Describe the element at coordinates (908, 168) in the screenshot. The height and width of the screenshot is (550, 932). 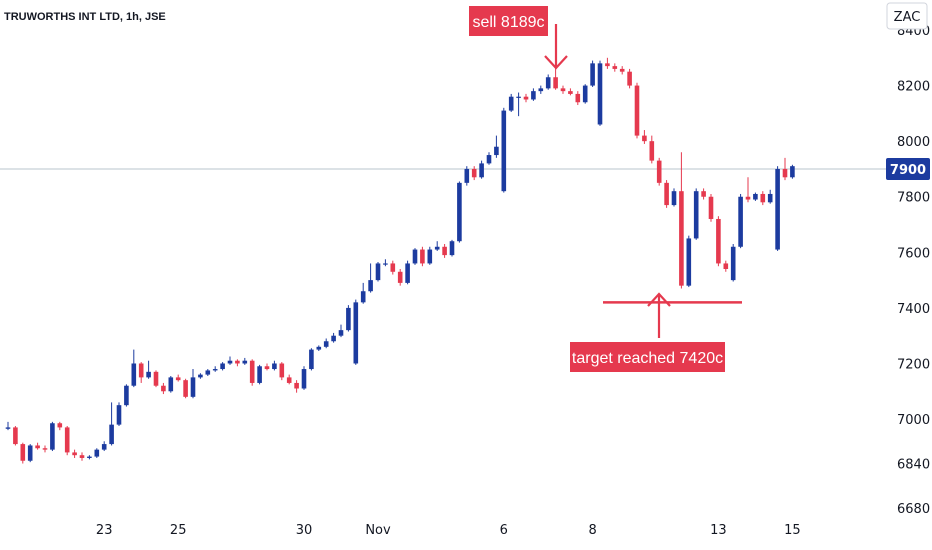
I see `last-price-badge-box` at that location.